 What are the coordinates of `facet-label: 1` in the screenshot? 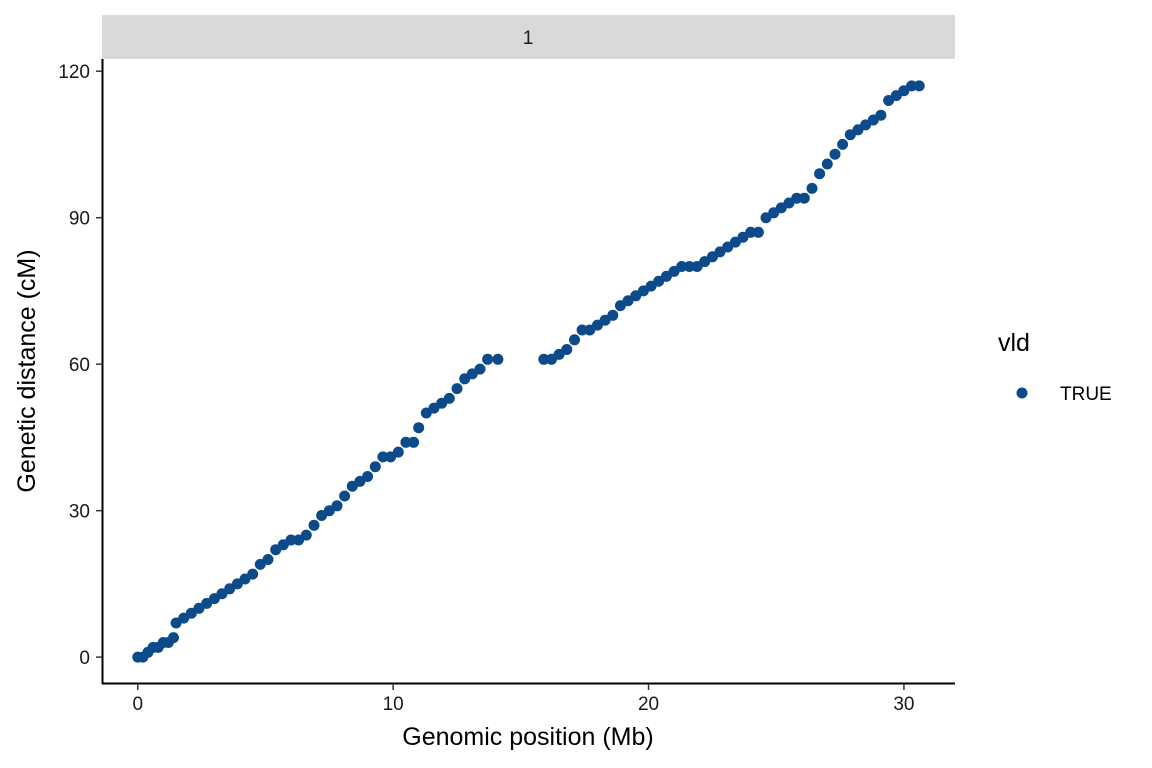 It's located at (528, 38).